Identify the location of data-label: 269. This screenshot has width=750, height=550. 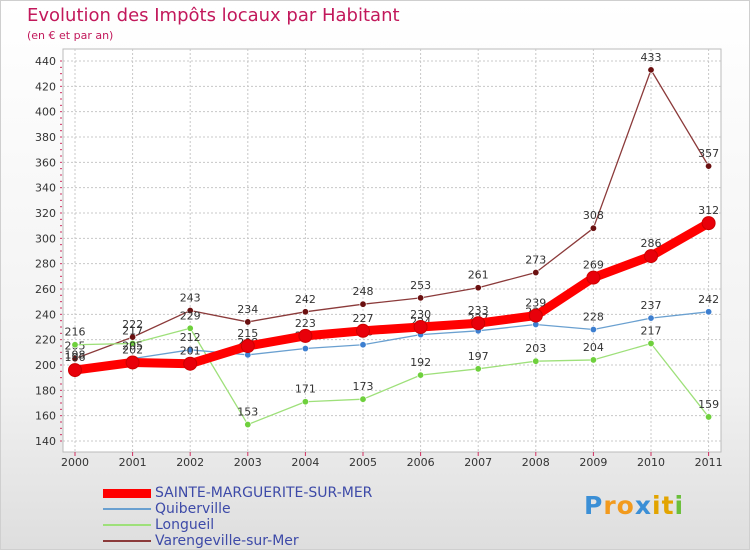
(593, 265).